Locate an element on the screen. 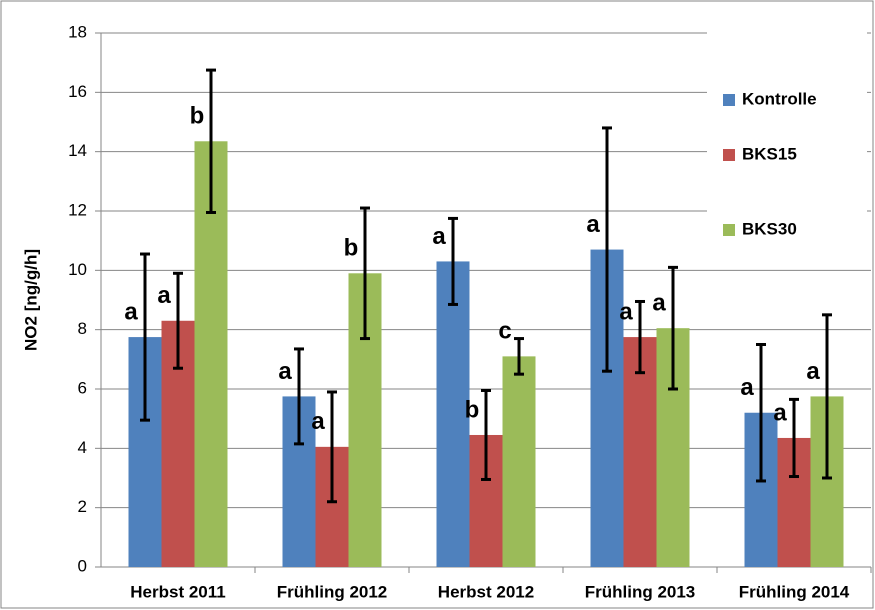 This screenshot has height=610, width=875. x-tick-label: Frühling 2013 is located at coordinates (640, 591).